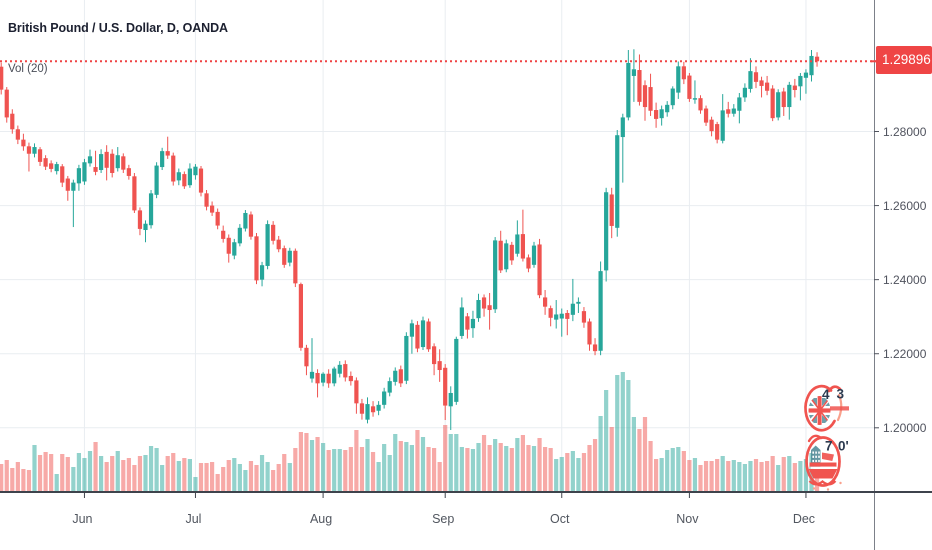 The image size is (932, 550). What do you see at coordinates (193, 519) in the screenshot?
I see `time-axis-label: Jul` at bounding box center [193, 519].